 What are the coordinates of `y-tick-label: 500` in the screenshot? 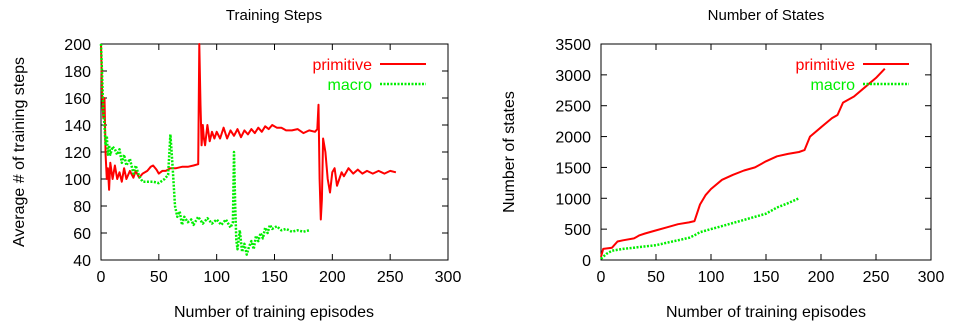 It's located at (577, 230).